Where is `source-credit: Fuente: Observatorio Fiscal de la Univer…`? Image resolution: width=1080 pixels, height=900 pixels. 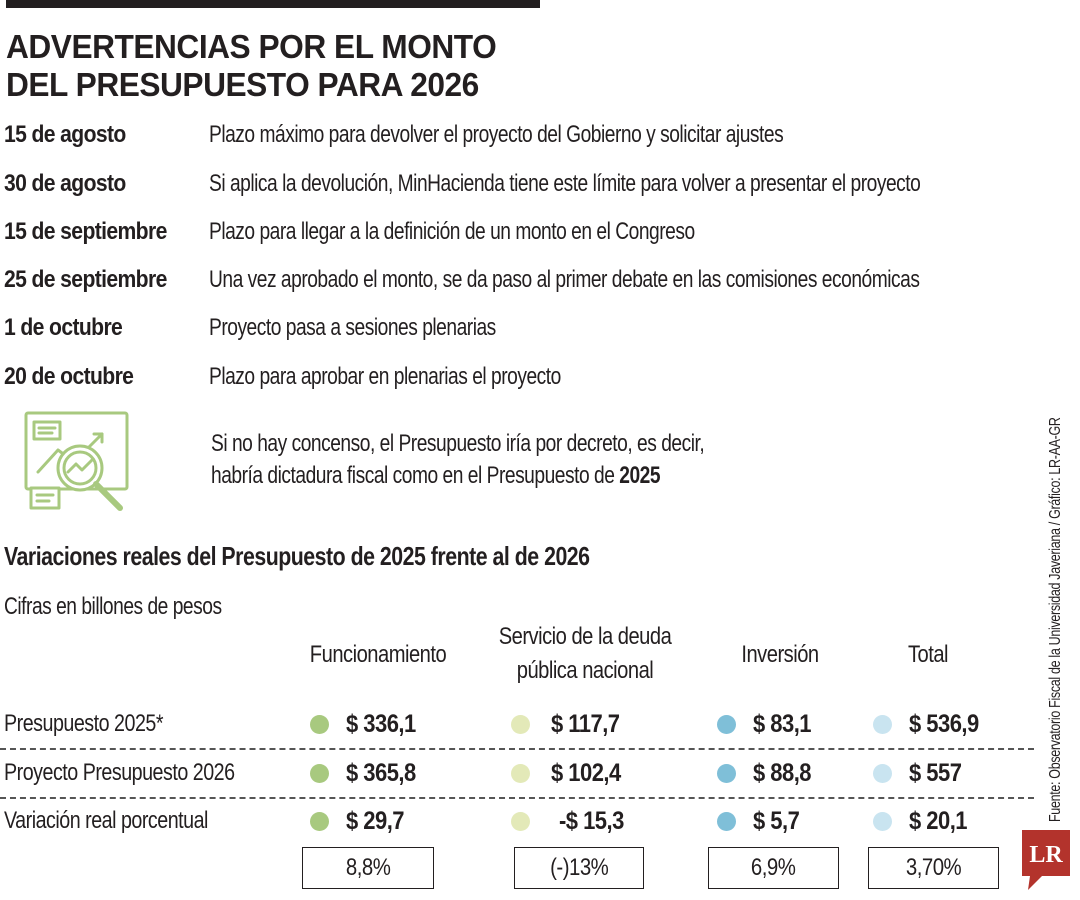
source-credit: Fuente: Observatorio Fiscal de la Univer… is located at coordinates (1056, 572).